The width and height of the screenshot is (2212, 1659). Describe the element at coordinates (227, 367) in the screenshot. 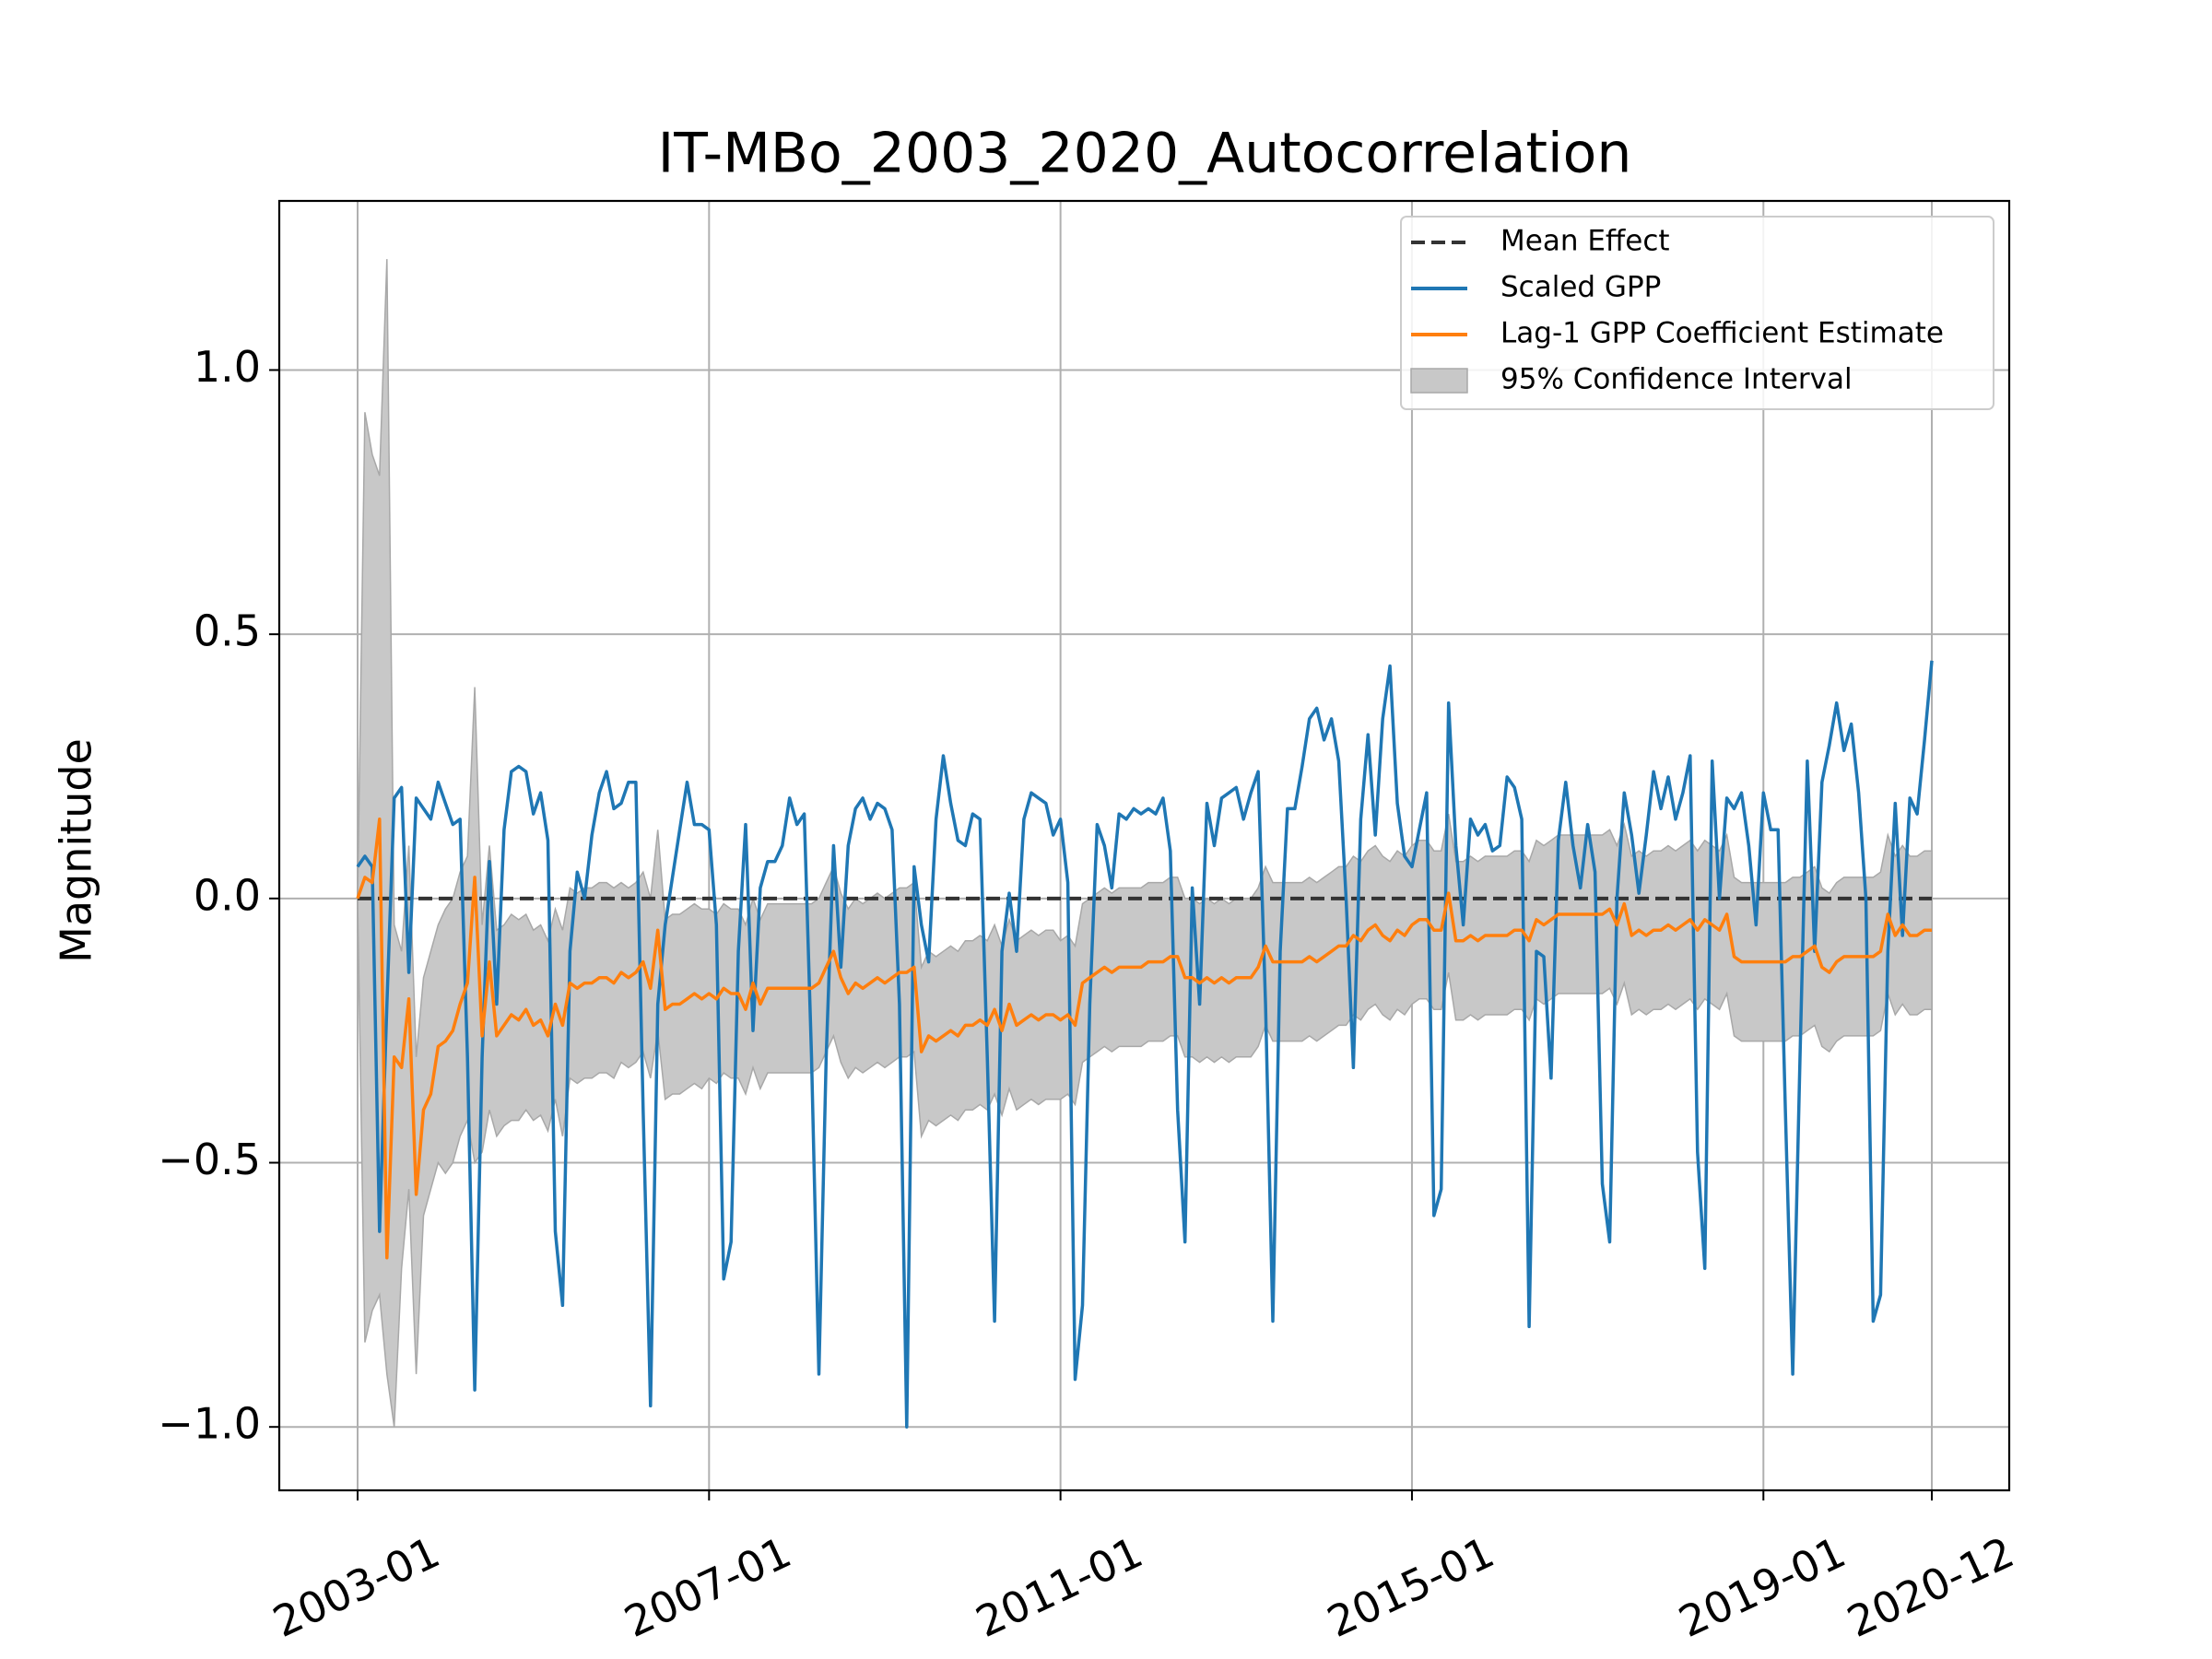

I see `y-tick-label: 1.0` at that location.